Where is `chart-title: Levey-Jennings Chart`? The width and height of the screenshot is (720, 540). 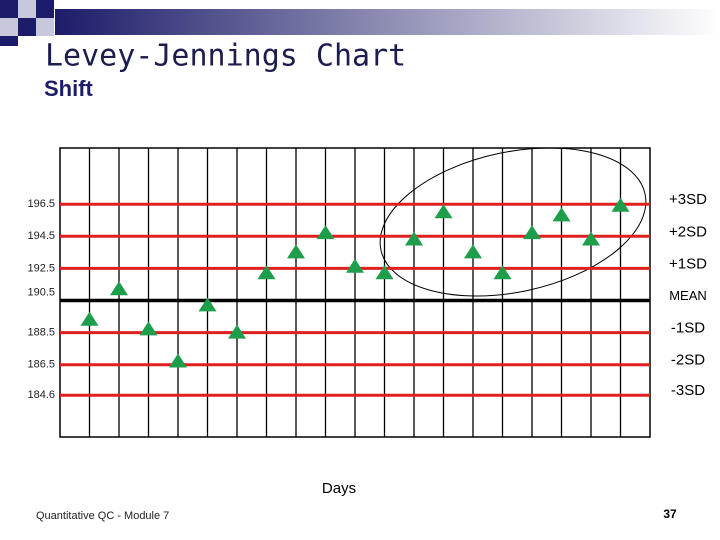 chart-title: Levey-Jennings Chart is located at coordinates (225, 56).